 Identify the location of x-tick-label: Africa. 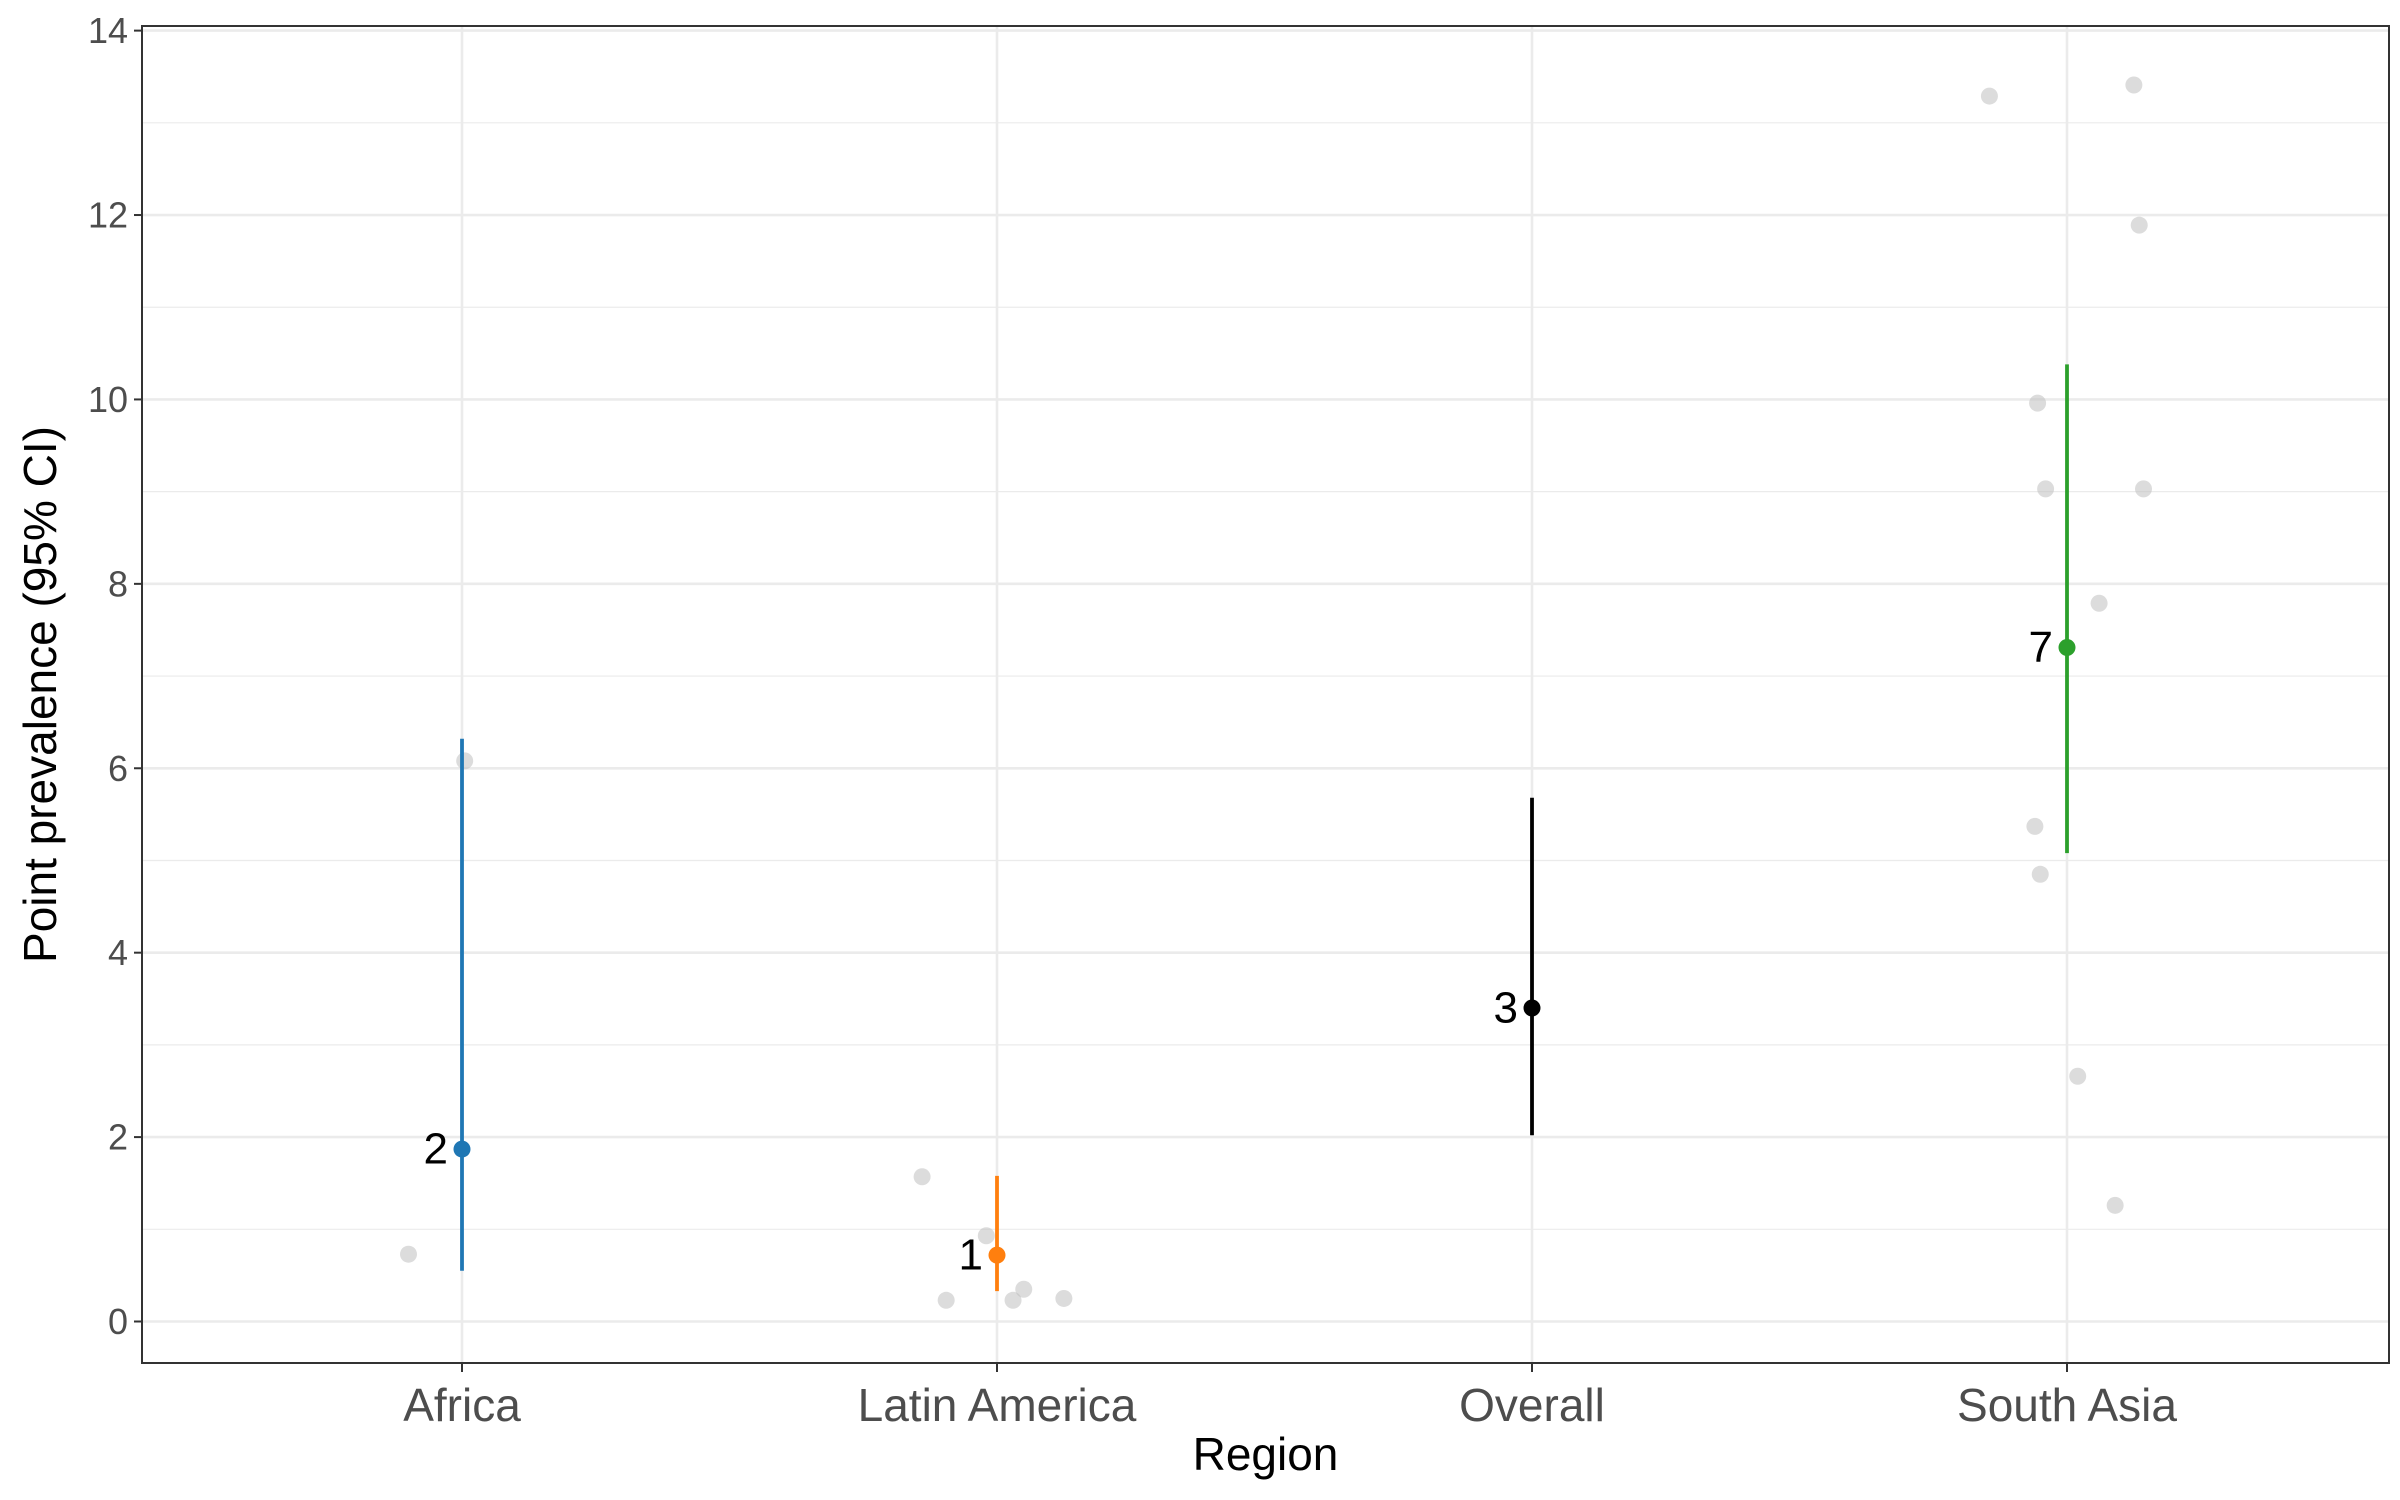
(462, 1405).